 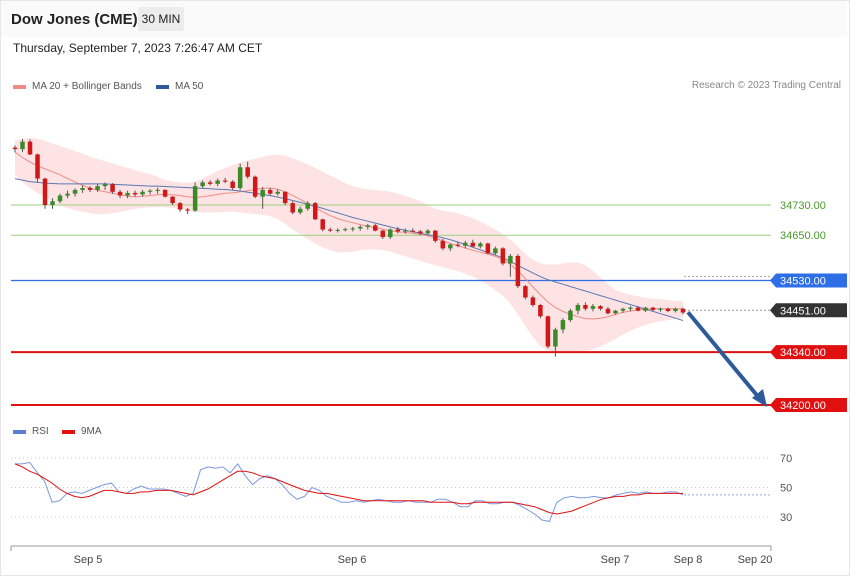 What do you see at coordinates (424, 19) in the screenshot?
I see `chart-header: Dow Jones (CME) 30 MIN` at bounding box center [424, 19].